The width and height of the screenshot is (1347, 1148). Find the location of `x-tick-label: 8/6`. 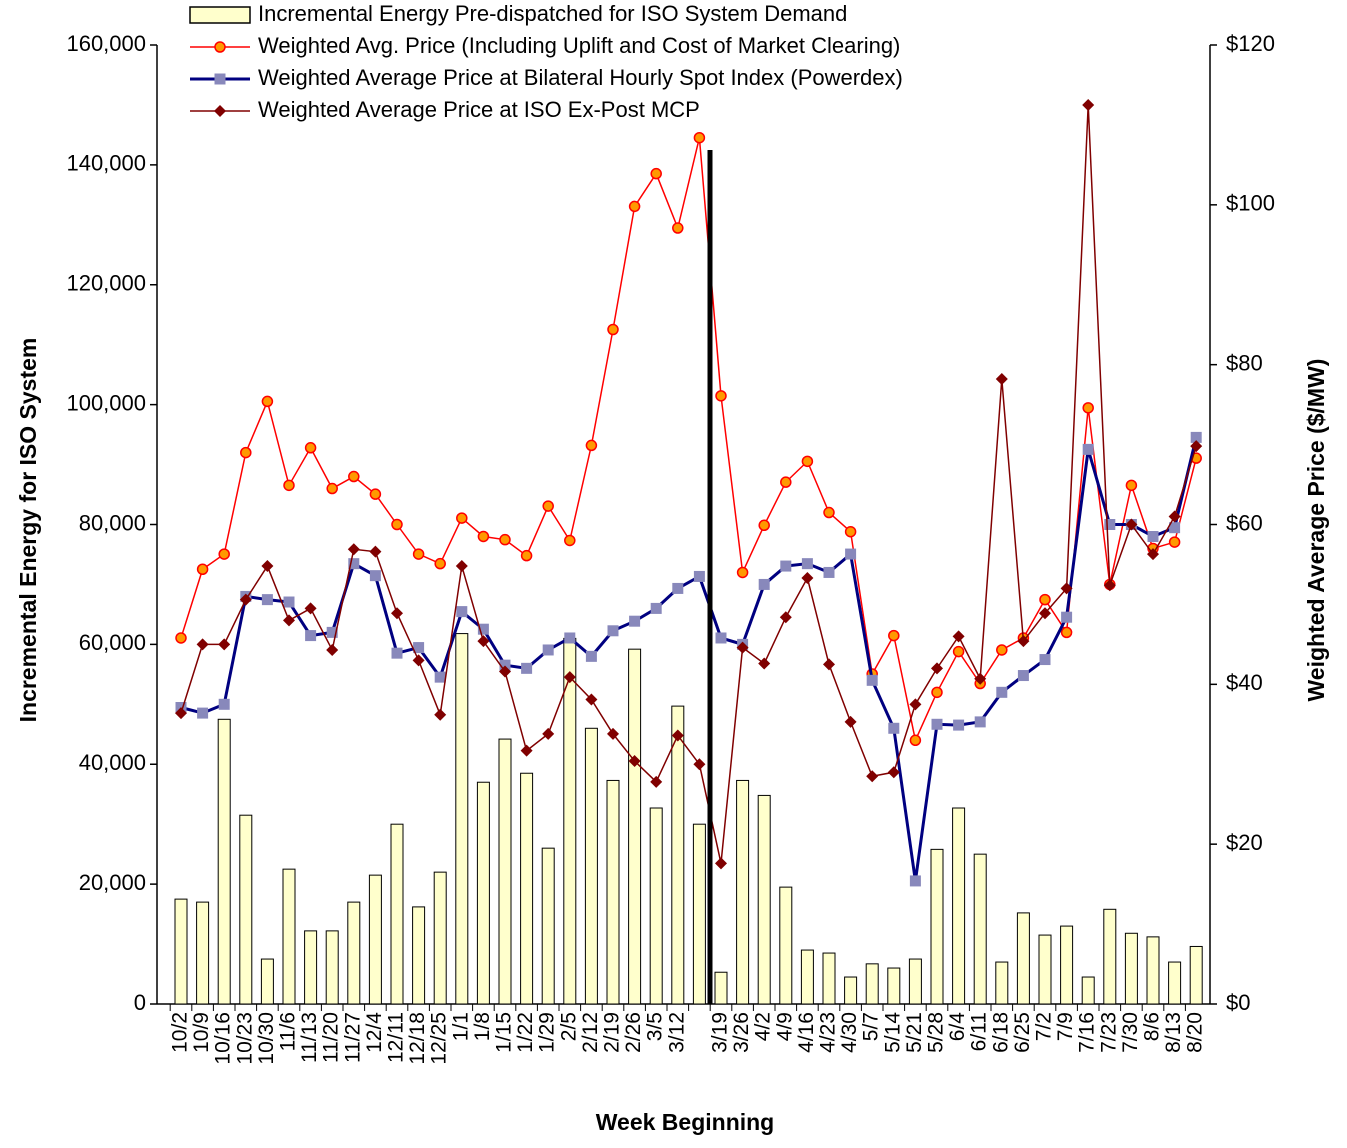

x-tick-label: 8/6 is located at coordinates (1152, 1026).